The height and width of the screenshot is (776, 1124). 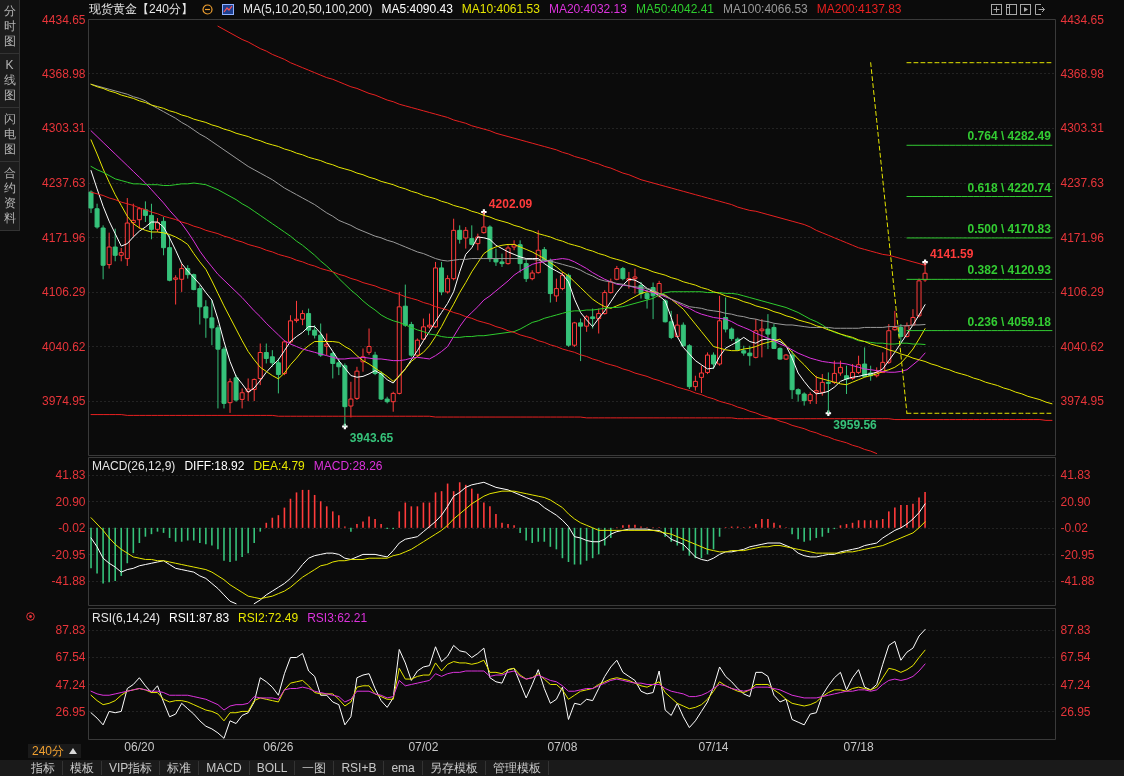 What do you see at coordinates (562, 746) in the screenshot?
I see `x-tick-label: 07/08` at bounding box center [562, 746].